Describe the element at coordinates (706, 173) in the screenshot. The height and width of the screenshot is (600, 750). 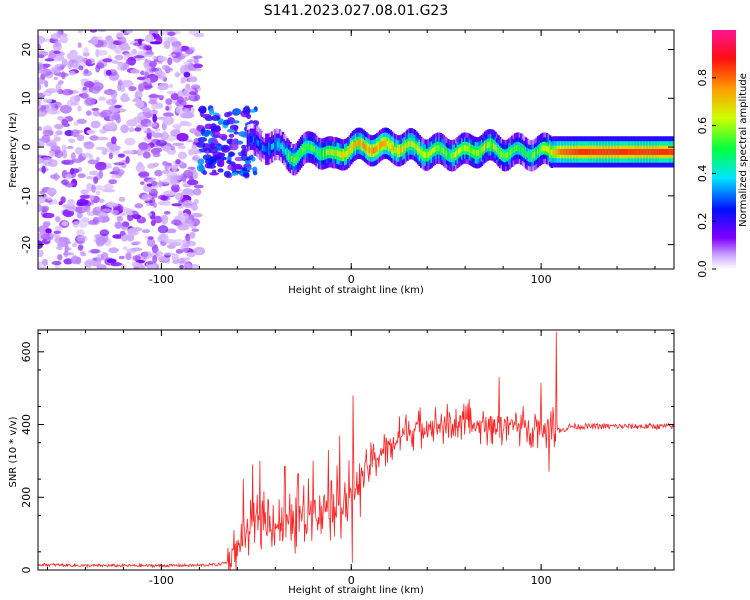
I see `colorbar-ticks: 0.0 0.2 0.4 0.6 0.8` at that location.